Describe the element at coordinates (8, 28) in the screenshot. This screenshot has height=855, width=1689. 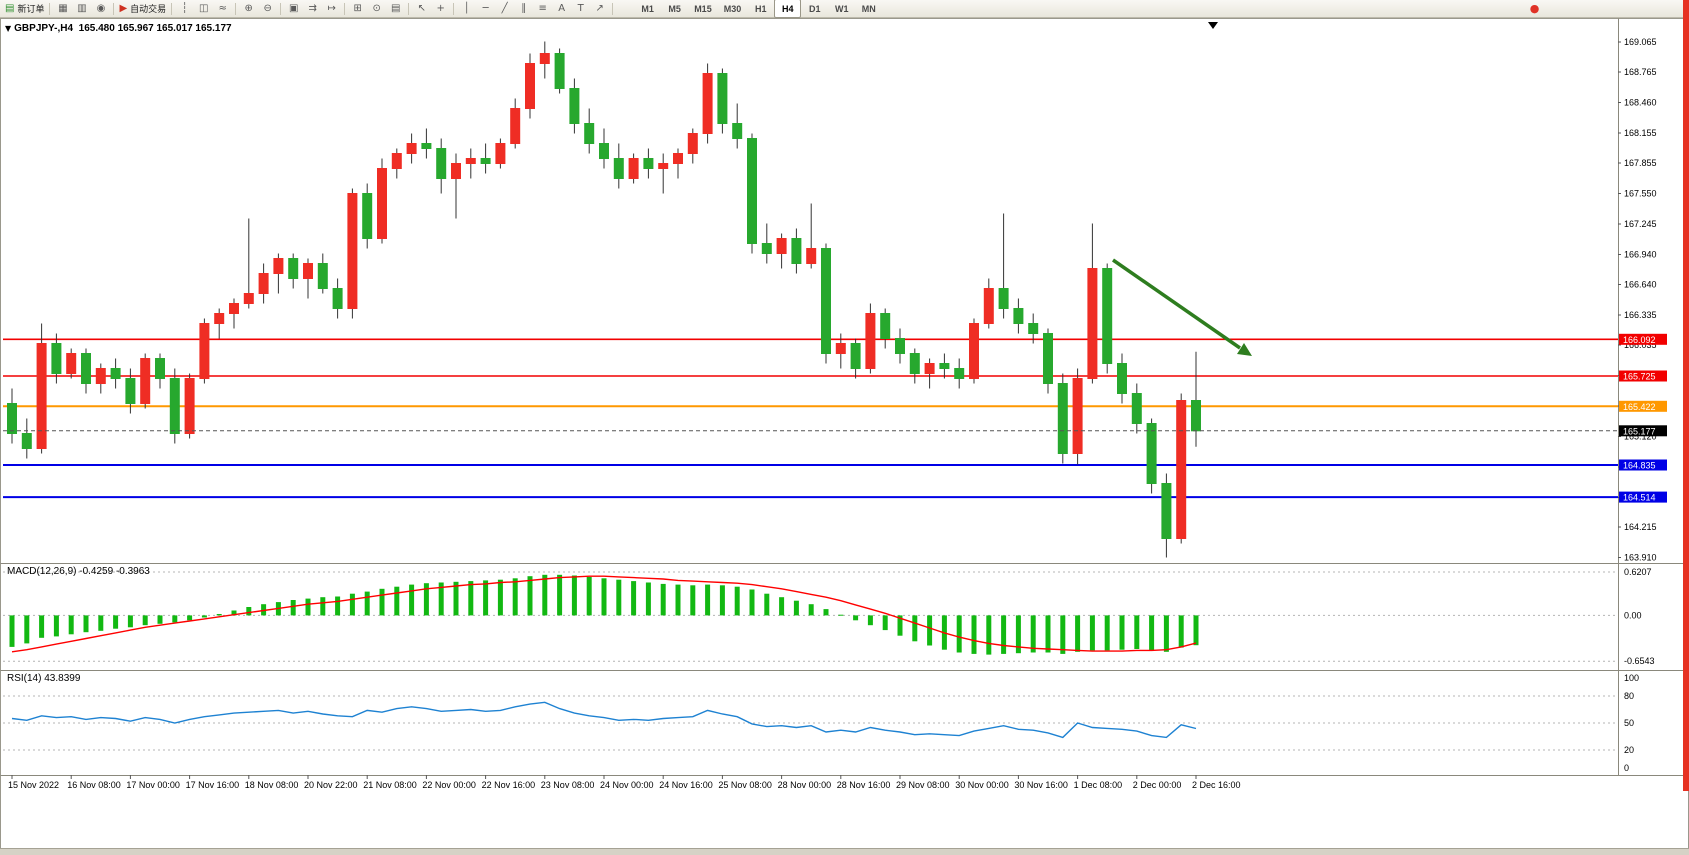
I see `chart-menu-icon: ▼` at that location.